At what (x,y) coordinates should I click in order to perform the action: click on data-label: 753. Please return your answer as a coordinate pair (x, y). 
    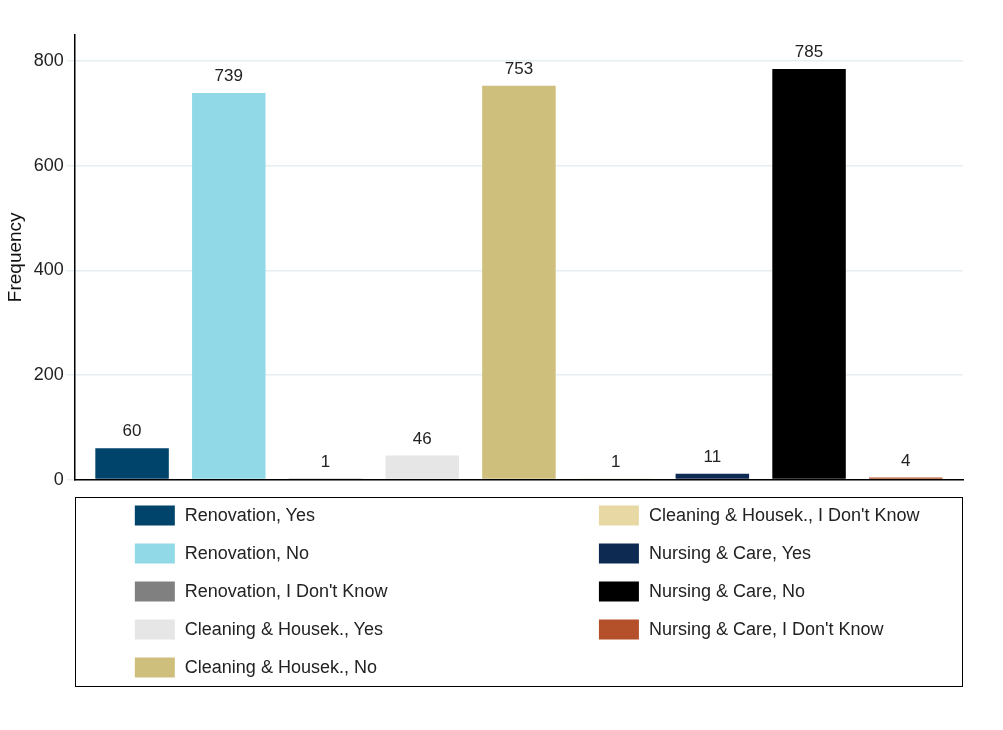
    Looking at the image, I should click on (519, 68).